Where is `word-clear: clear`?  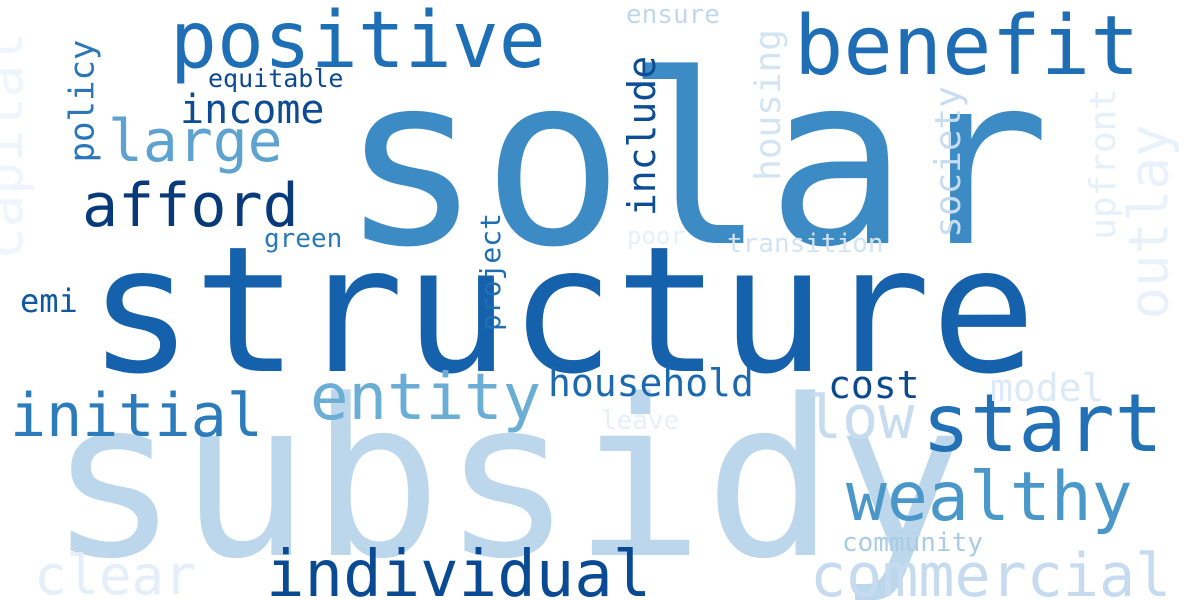
word-clear: clear is located at coordinates (115, 572).